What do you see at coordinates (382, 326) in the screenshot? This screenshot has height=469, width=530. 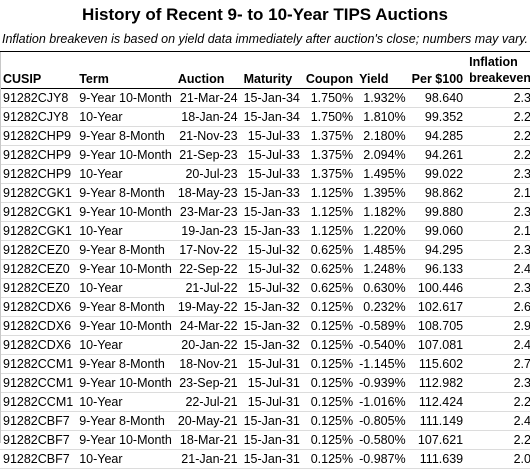 I see `cell-yield: -0.589%` at bounding box center [382, 326].